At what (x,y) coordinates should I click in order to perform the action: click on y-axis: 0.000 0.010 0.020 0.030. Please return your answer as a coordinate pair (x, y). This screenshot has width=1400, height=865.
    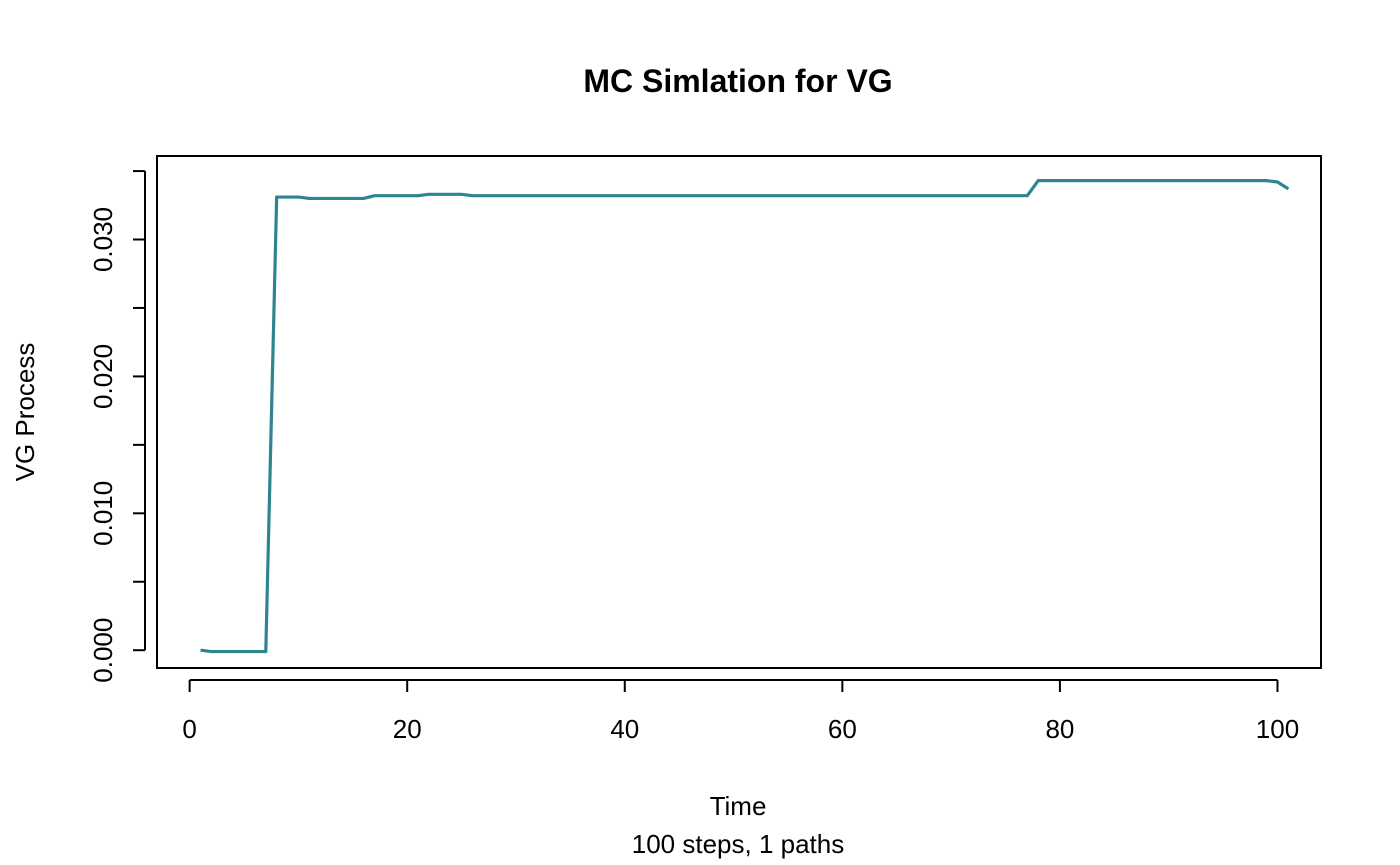
    Looking at the image, I should click on (117, 426).